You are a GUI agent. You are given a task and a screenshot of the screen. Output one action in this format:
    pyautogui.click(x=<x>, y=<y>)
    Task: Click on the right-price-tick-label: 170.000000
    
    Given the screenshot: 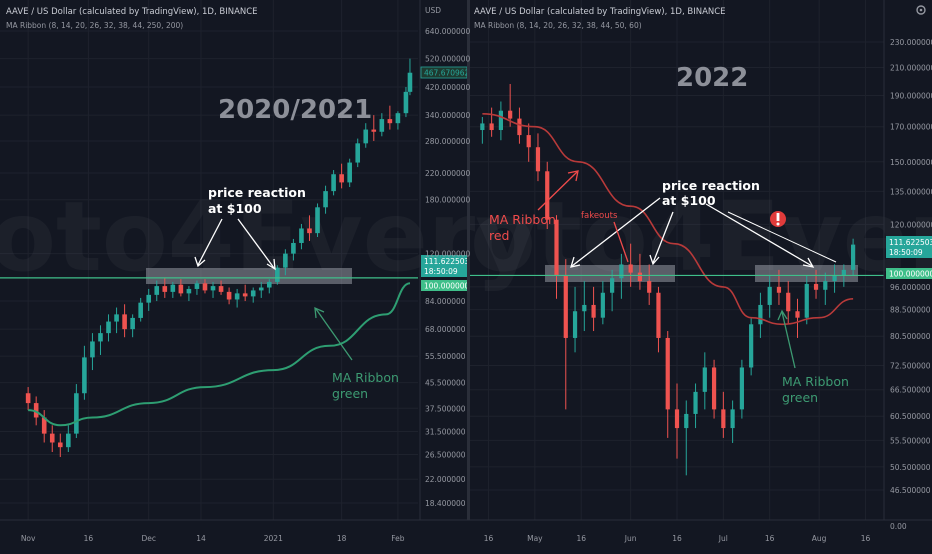 What is the action you would take?
    pyautogui.click(x=911, y=127)
    